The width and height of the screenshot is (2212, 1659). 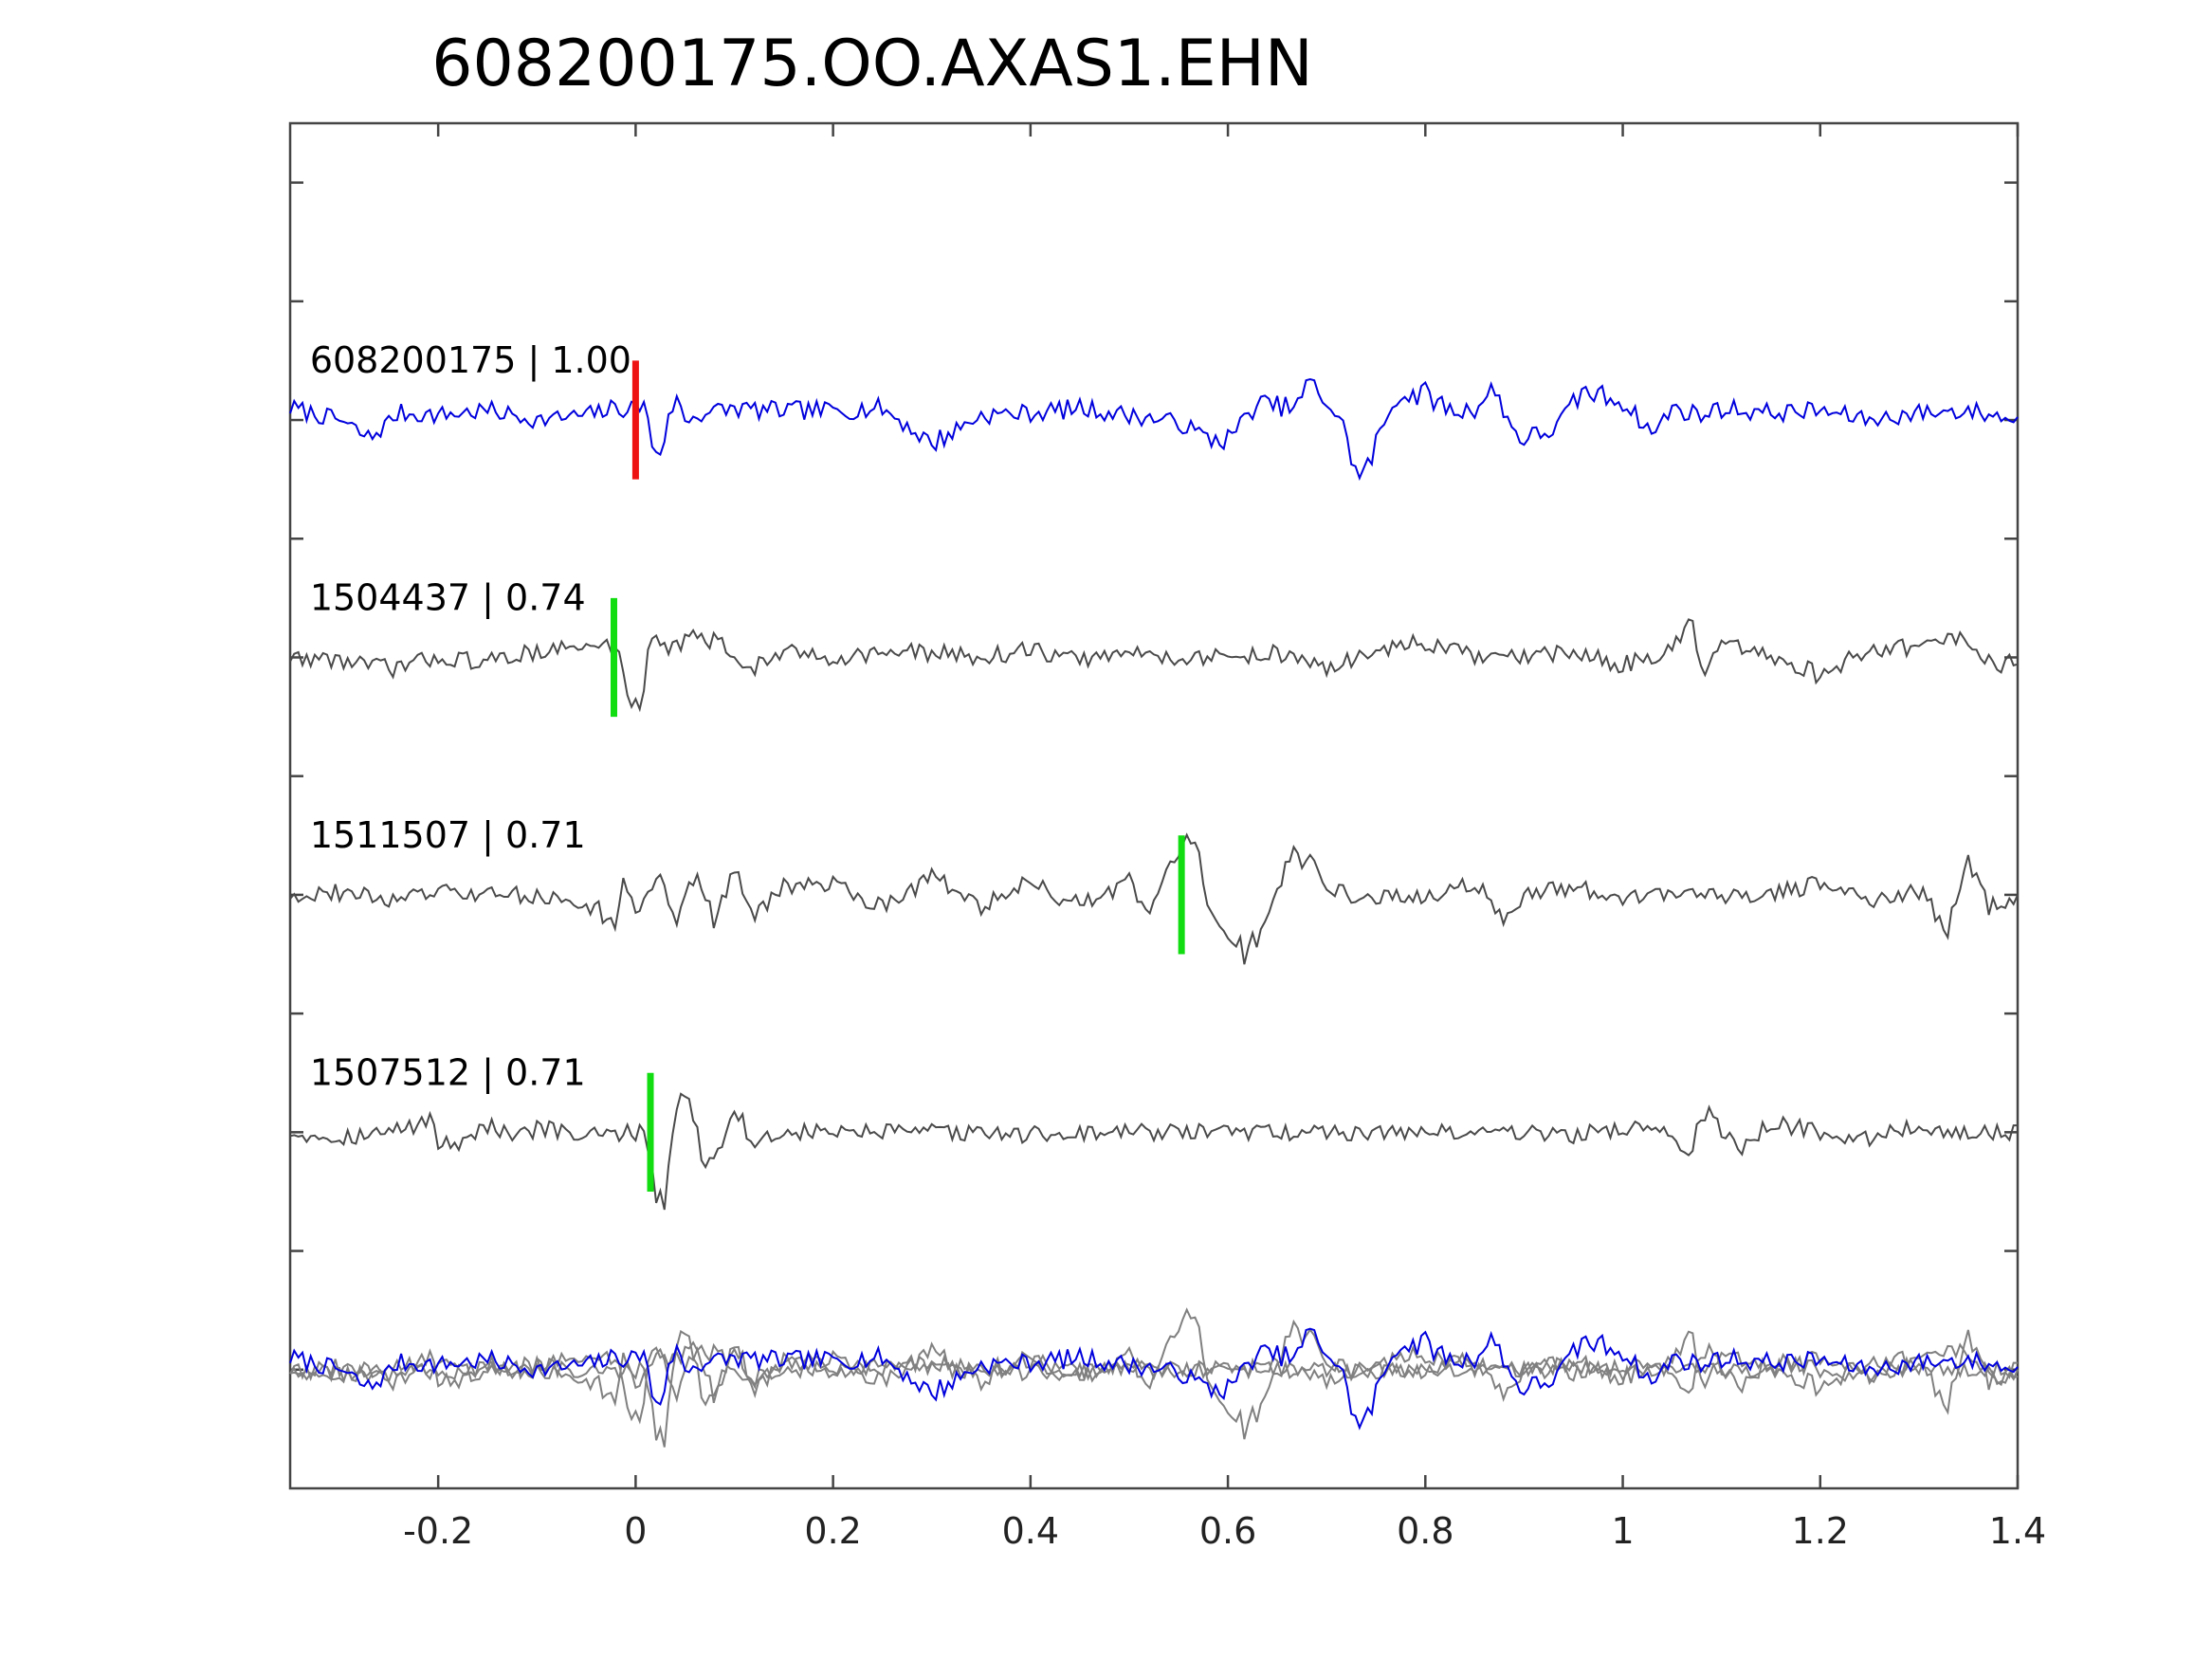 What do you see at coordinates (872, 64) in the screenshot?
I see `chart-title: 608200175.OO.AXAS1.EHN` at bounding box center [872, 64].